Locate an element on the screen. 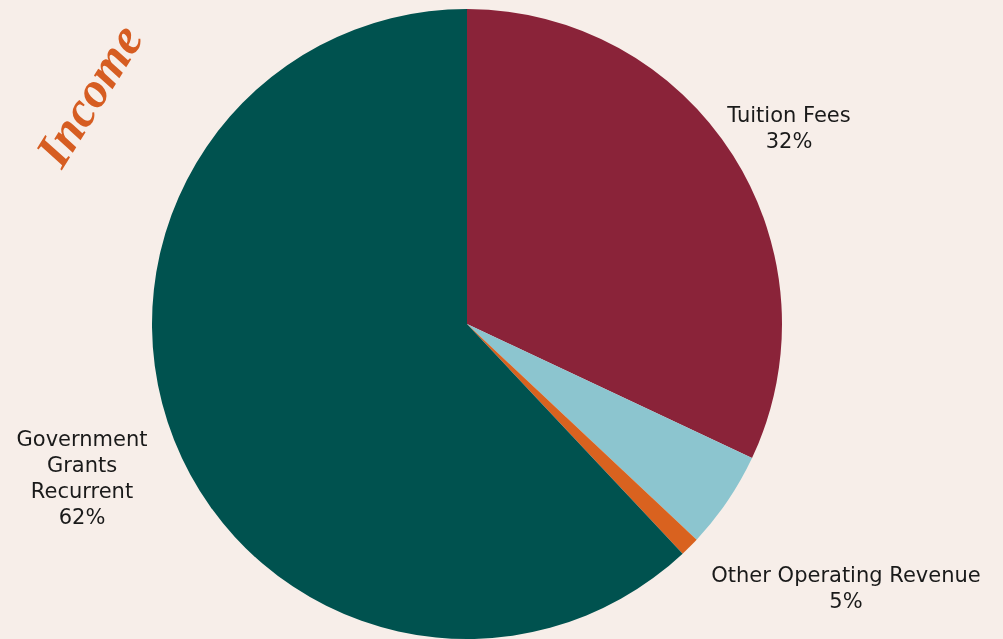 Image resolution: width=1003 pixels, height=639 pixels. data-label: 5% is located at coordinates (846, 600).